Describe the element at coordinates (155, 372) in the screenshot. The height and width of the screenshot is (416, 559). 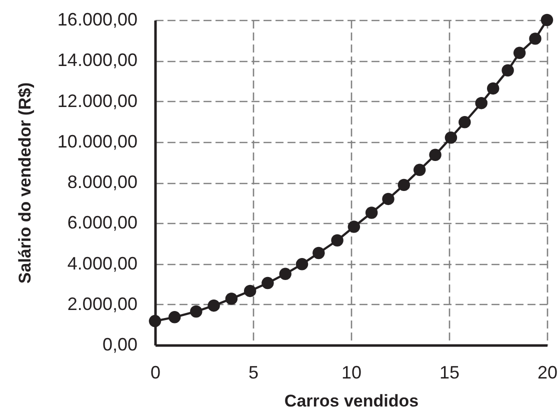
I see `x-tick-label: 0` at that location.